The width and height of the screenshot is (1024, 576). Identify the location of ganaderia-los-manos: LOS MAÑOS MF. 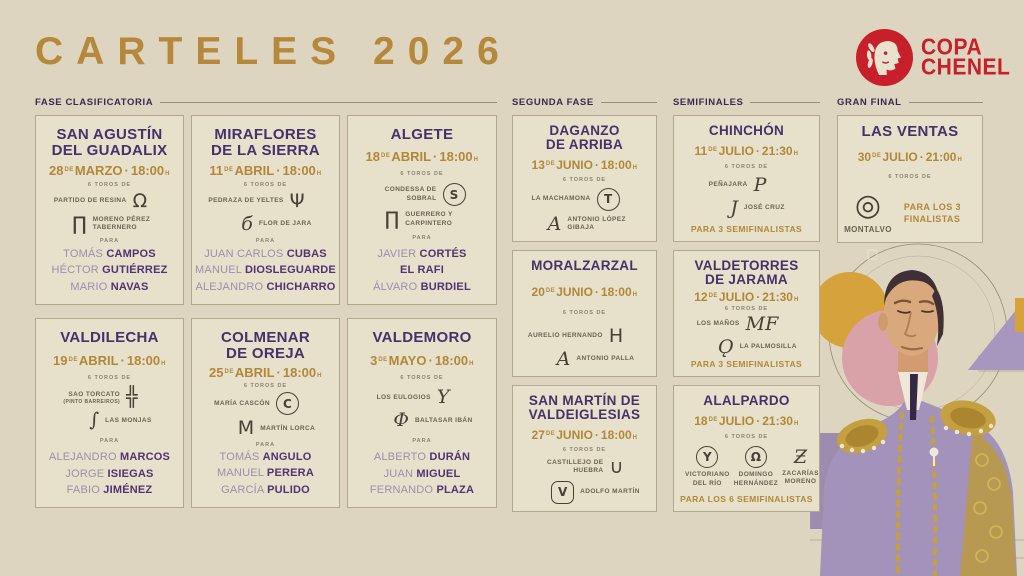
(737, 323).